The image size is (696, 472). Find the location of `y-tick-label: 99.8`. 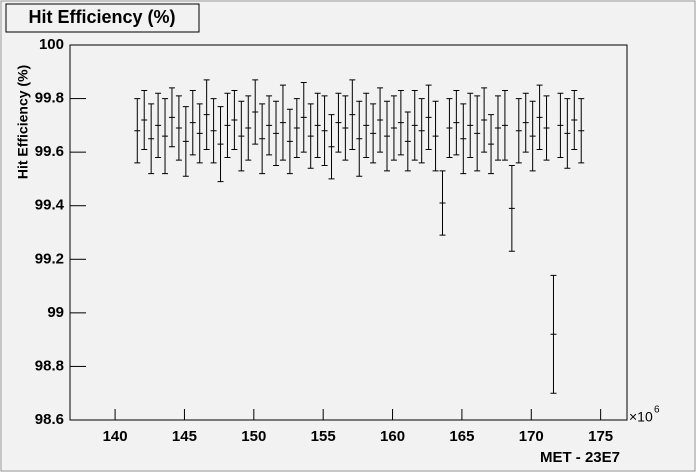

y-tick-label: 99.8 is located at coordinates (49, 98).